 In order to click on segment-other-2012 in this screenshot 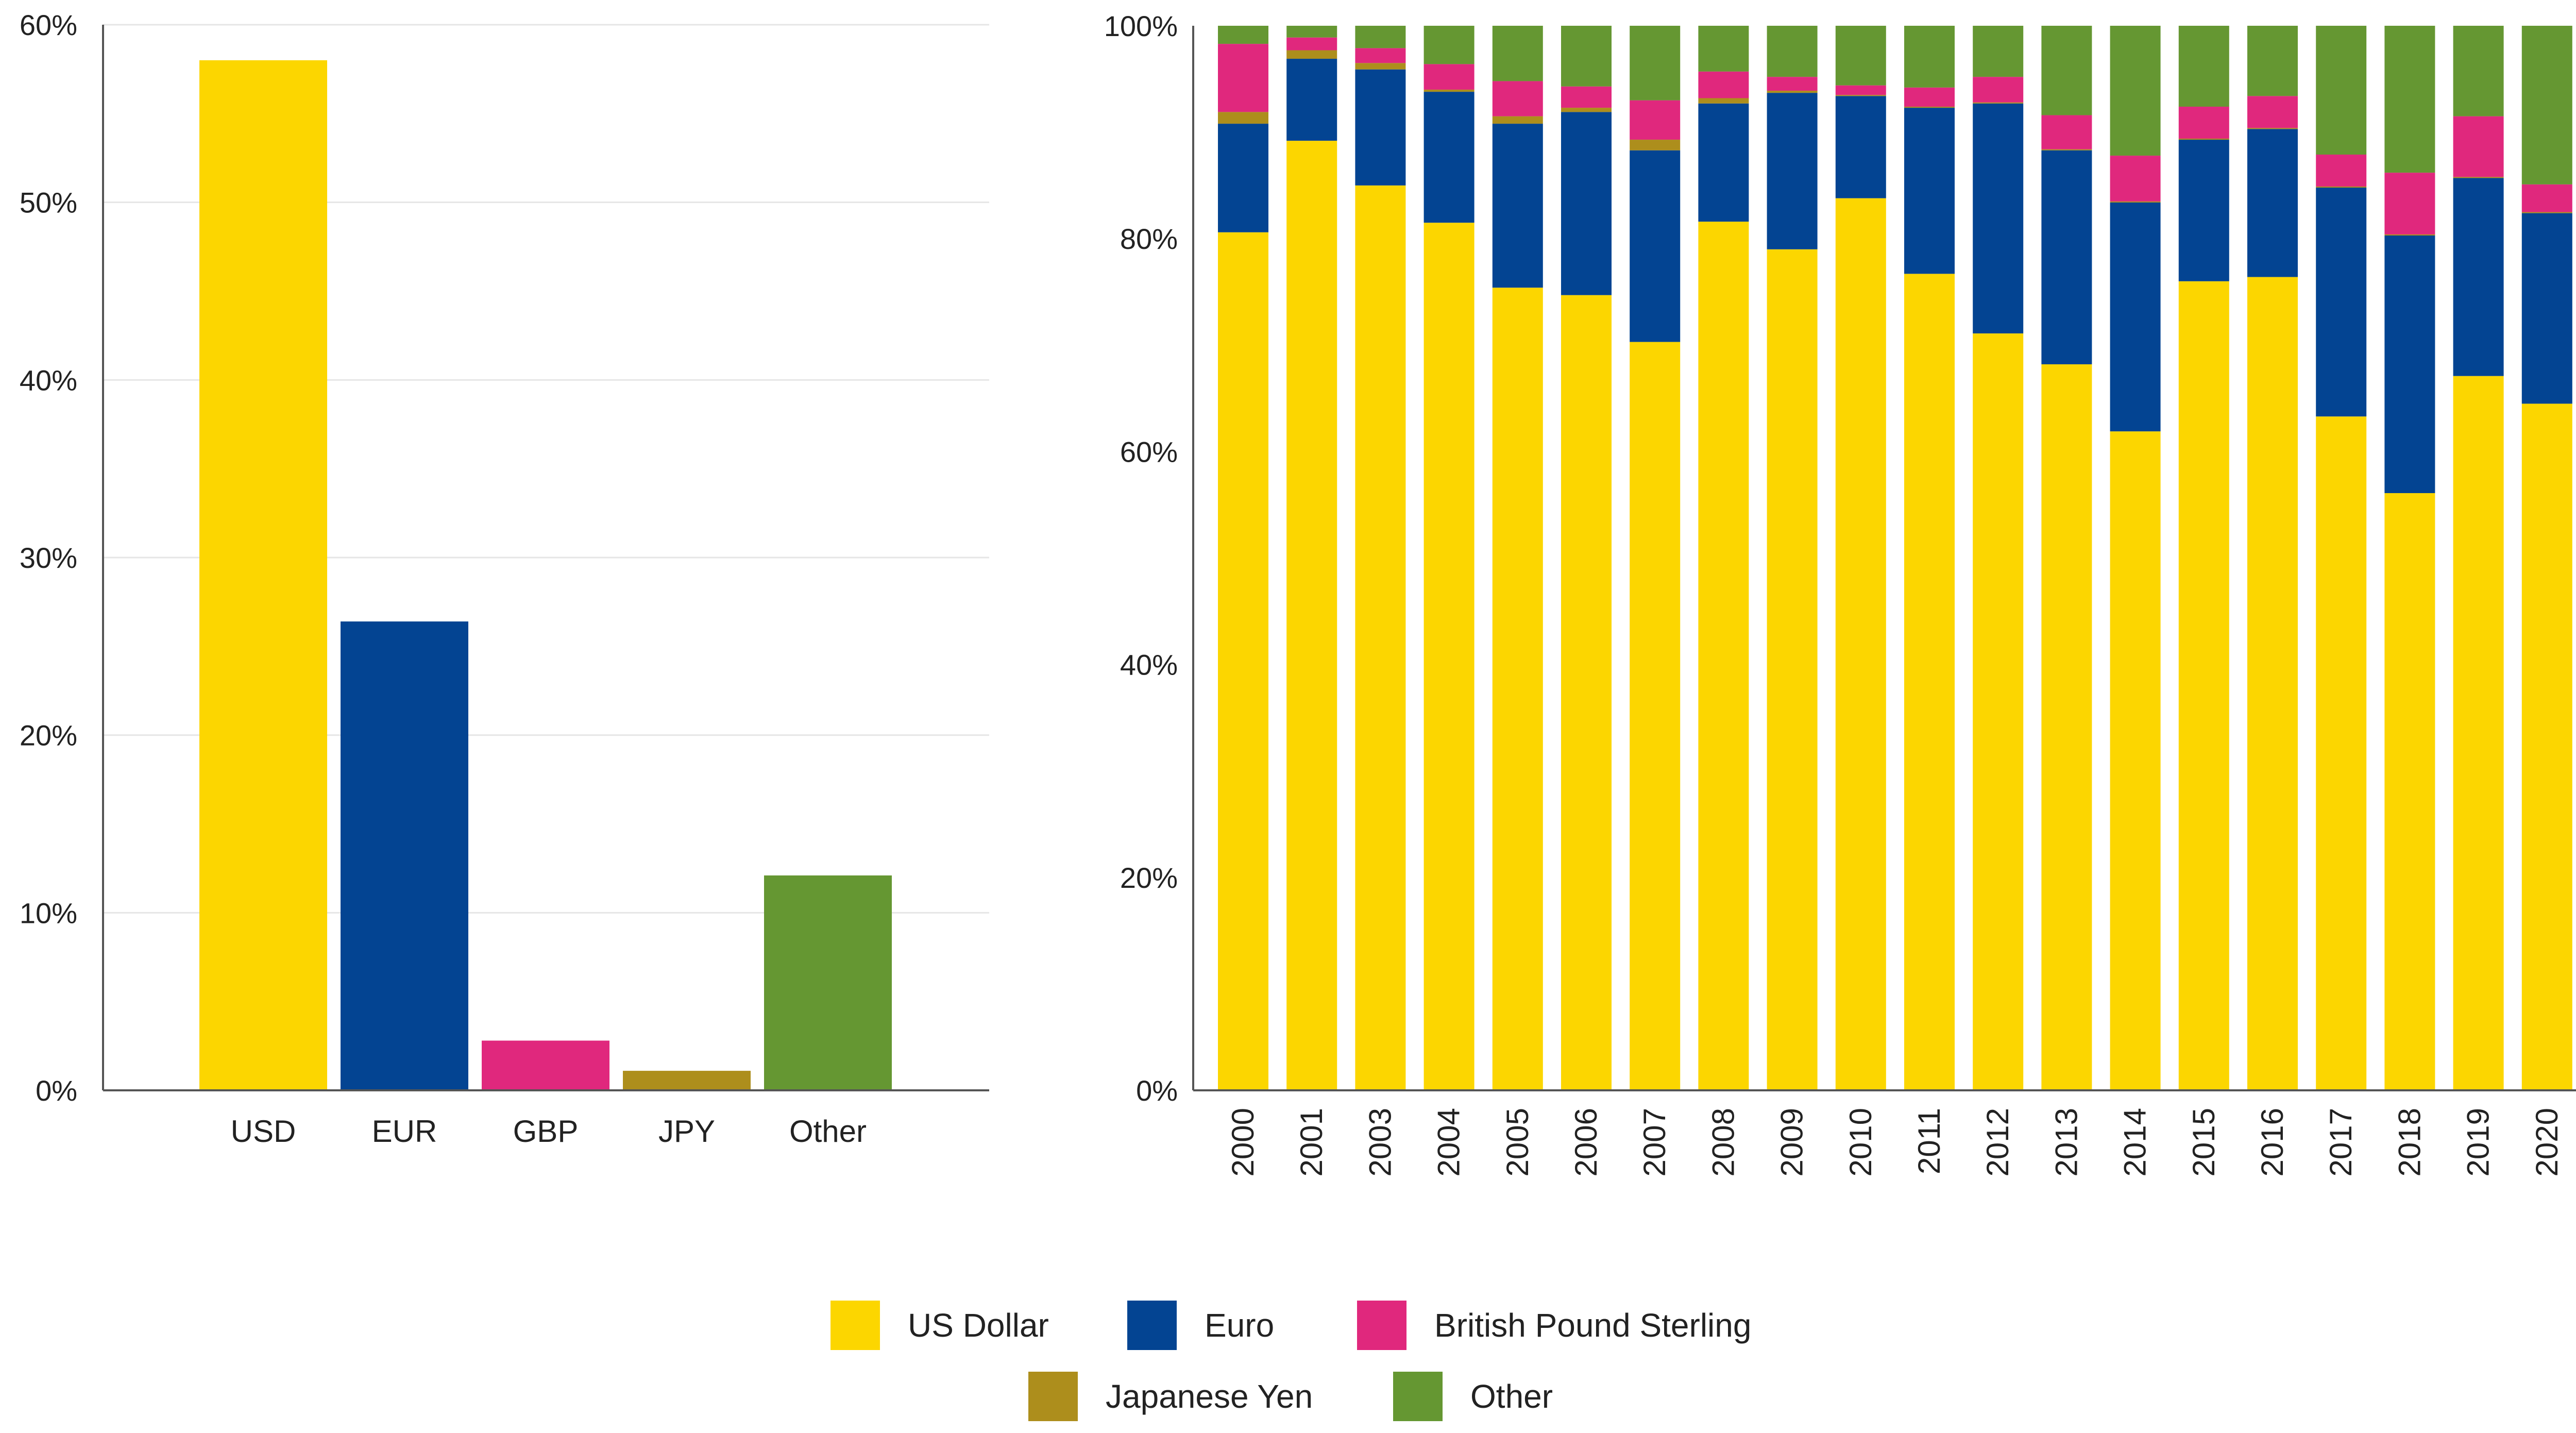, I will do `click(1998, 51)`.